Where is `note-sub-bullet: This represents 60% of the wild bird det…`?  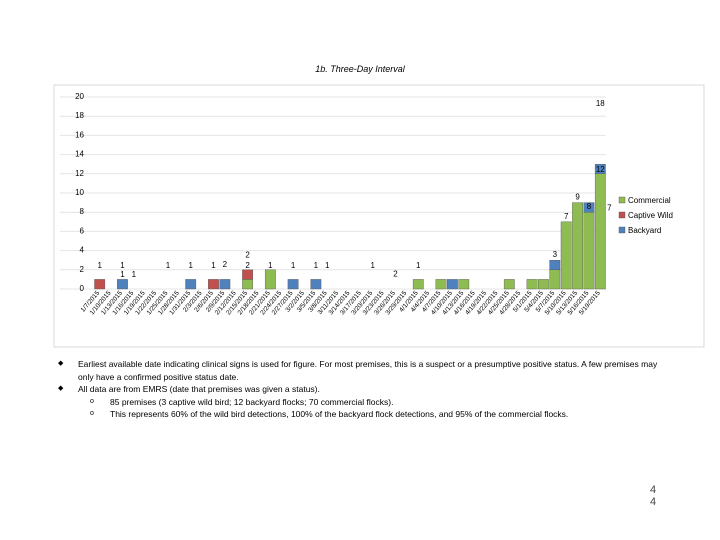
note-sub-bullet: This represents 60% of the wild bird det… is located at coordinates (358, 414).